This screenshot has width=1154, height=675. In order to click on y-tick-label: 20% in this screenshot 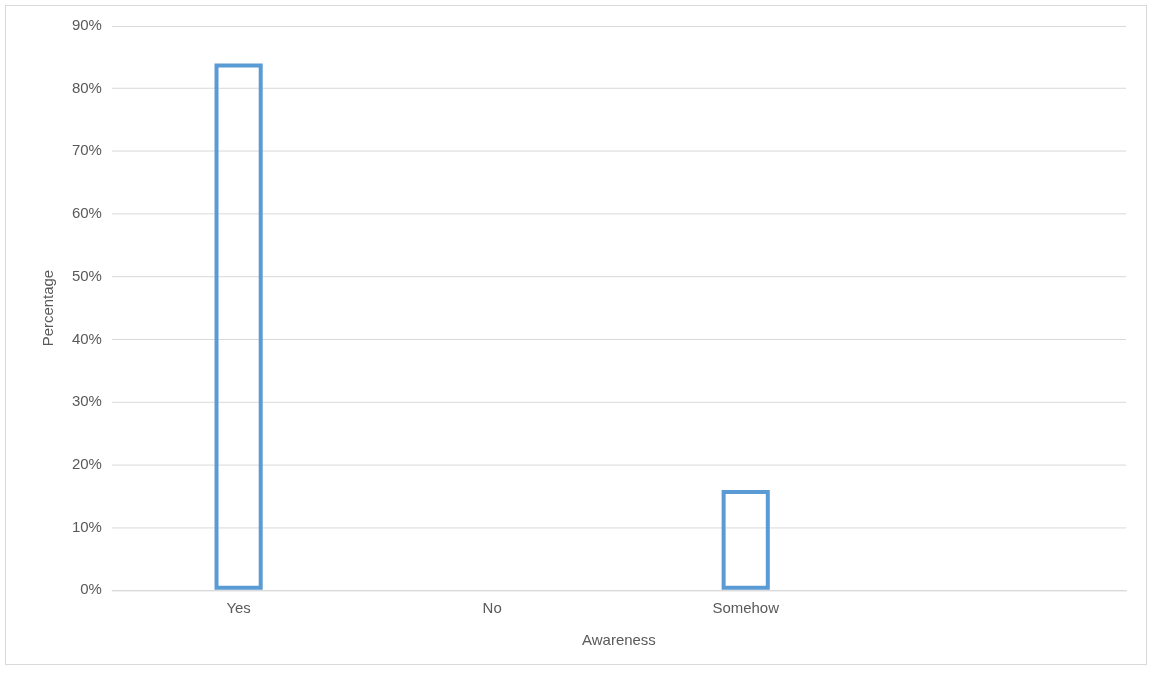, I will do `click(86, 463)`.